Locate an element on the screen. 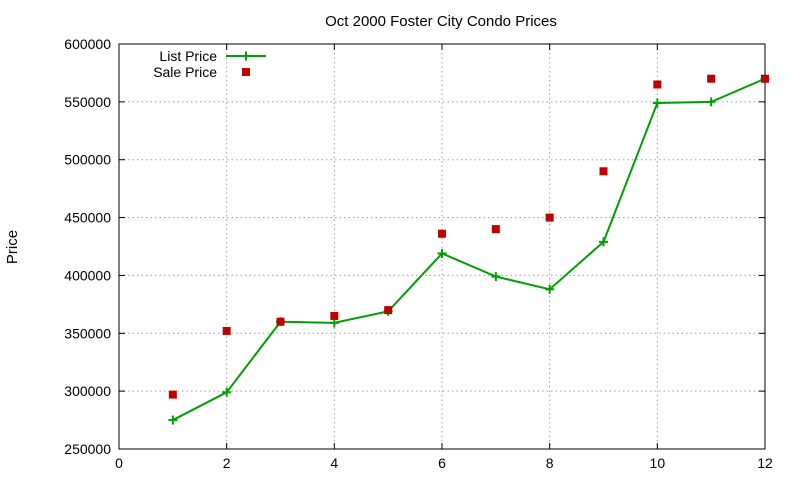  legend-label-sale-price: Sale Price is located at coordinates (185, 72).